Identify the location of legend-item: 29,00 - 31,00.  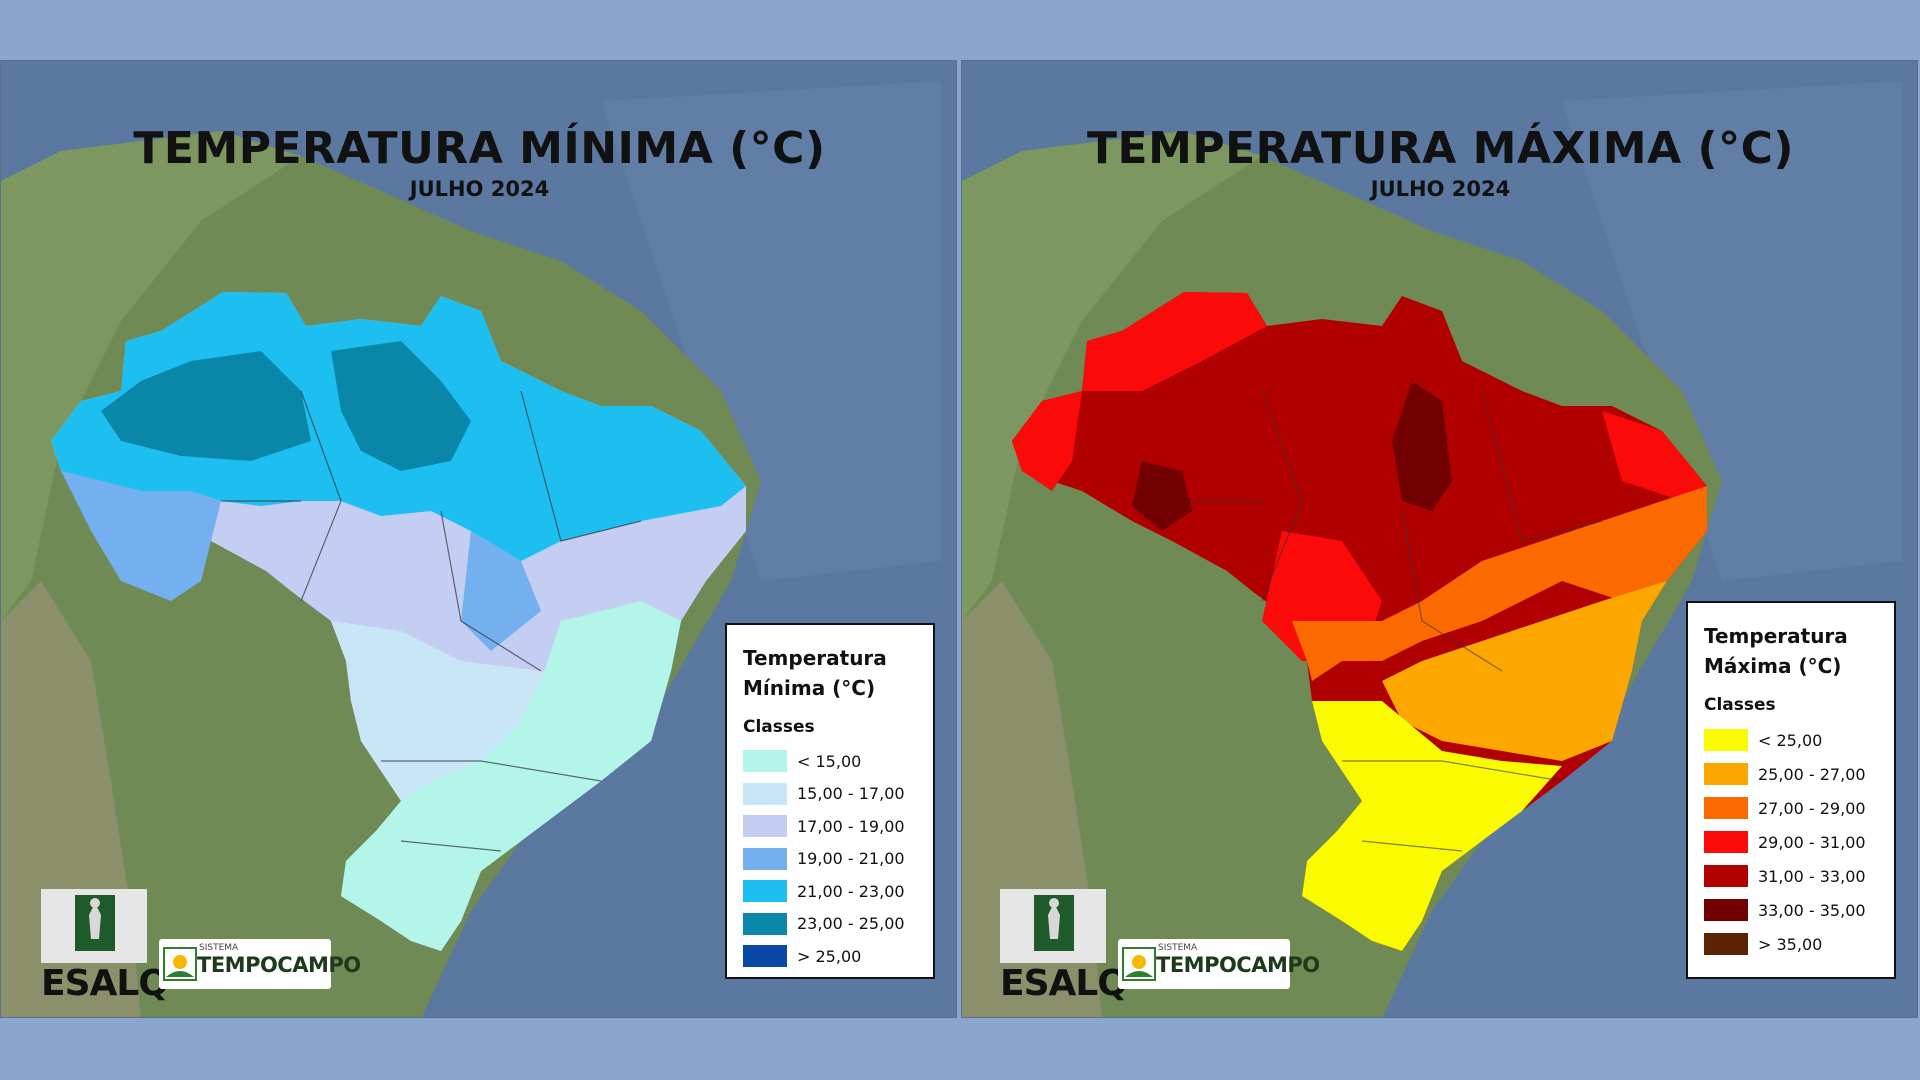
(1791, 842).